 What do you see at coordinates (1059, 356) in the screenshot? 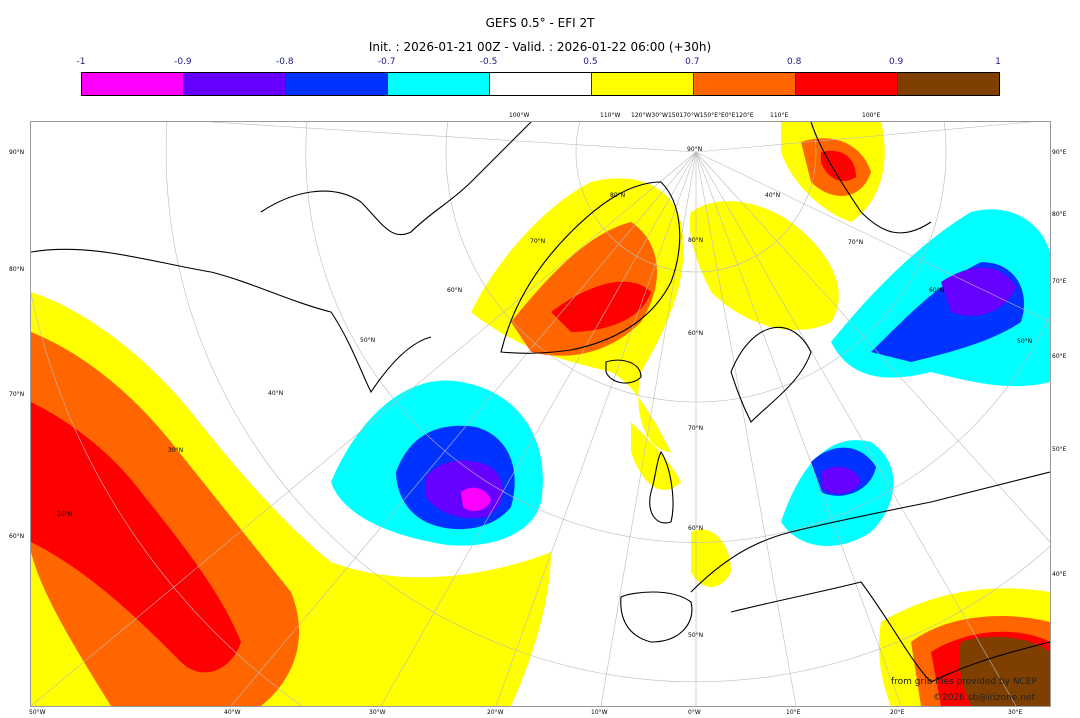
I see `right-axis-label: 60°E` at bounding box center [1059, 356].